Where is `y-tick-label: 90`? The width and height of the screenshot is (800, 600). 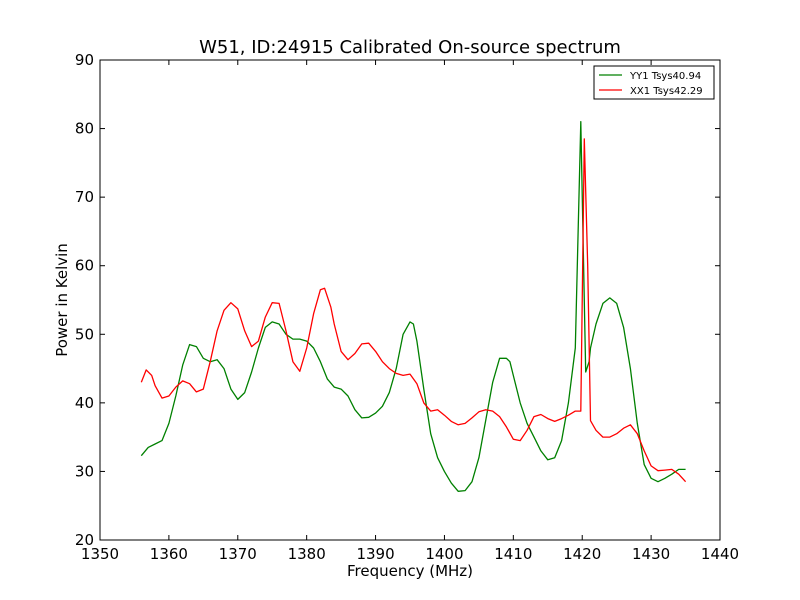 y-tick-label: 90 is located at coordinates (84, 60).